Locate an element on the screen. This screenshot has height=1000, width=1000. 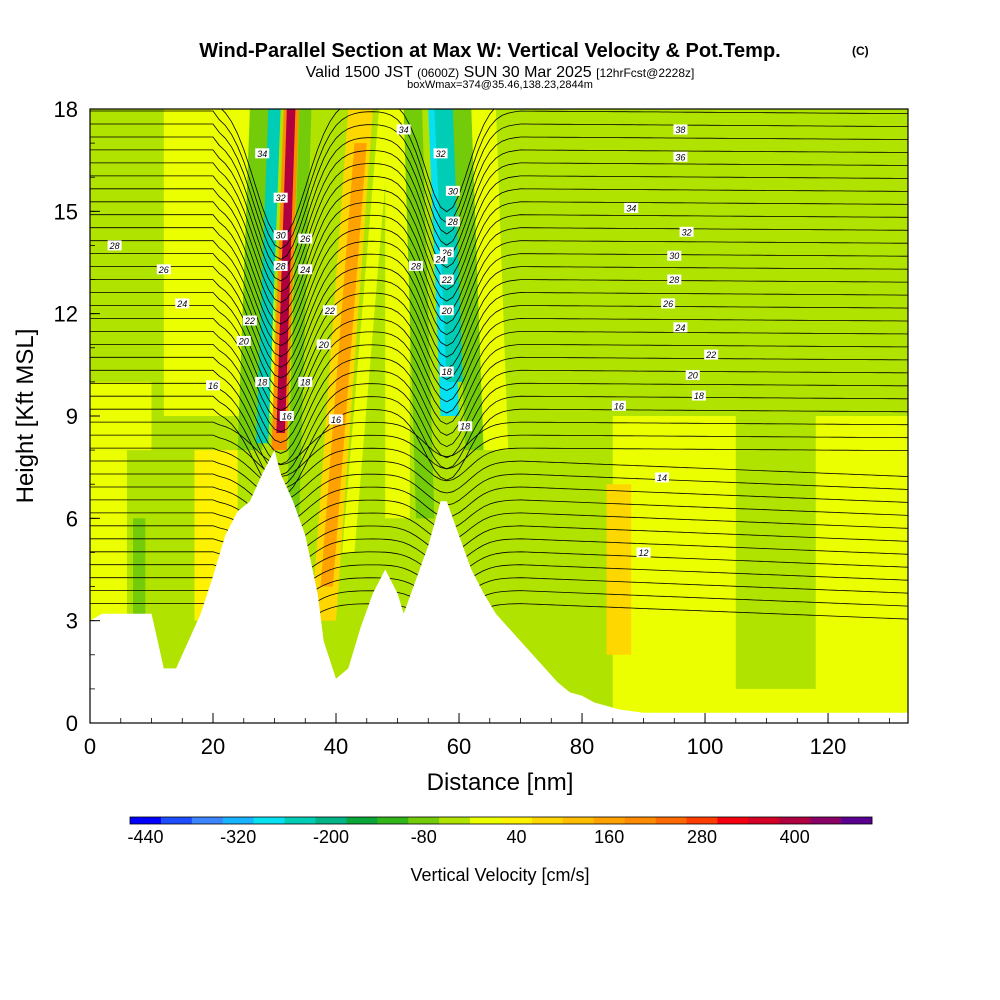
y-tick-label: 12 is located at coordinates (66, 314).